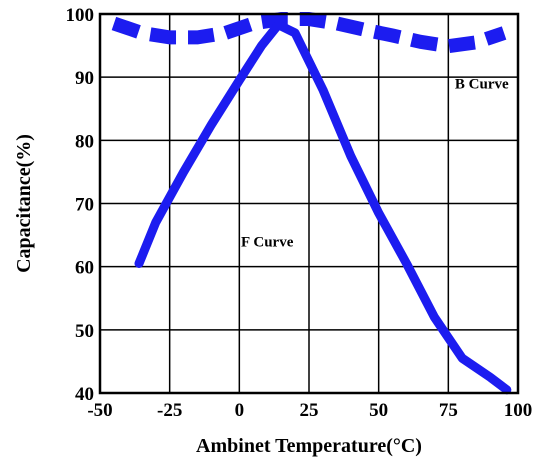 Image resolution: width=543 pixels, height=468 pixels. I want to click on curve-label: F Curve, so click(267, 242).